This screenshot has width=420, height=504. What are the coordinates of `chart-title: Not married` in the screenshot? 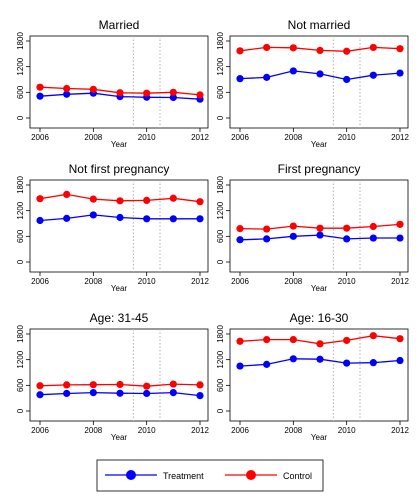 It's located at (319, 25).